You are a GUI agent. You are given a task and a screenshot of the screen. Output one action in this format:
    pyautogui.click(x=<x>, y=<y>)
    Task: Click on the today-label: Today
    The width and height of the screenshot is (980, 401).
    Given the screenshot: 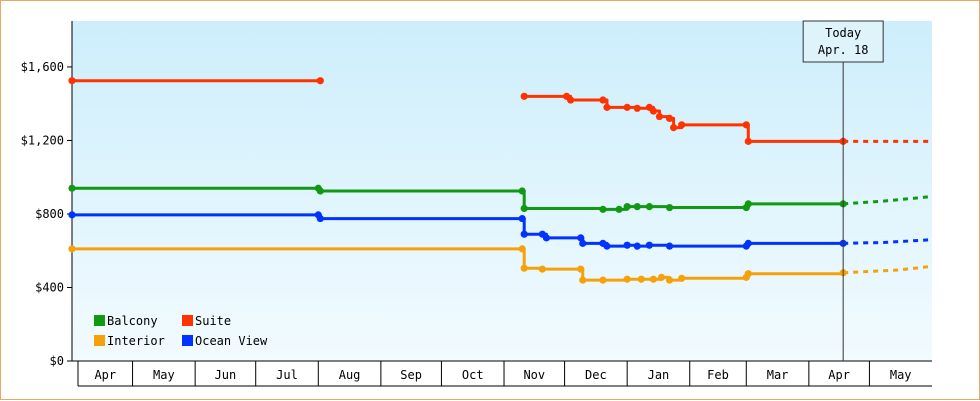 What is the action you would take?
    pyautogui.click(x=843, y=33)
    